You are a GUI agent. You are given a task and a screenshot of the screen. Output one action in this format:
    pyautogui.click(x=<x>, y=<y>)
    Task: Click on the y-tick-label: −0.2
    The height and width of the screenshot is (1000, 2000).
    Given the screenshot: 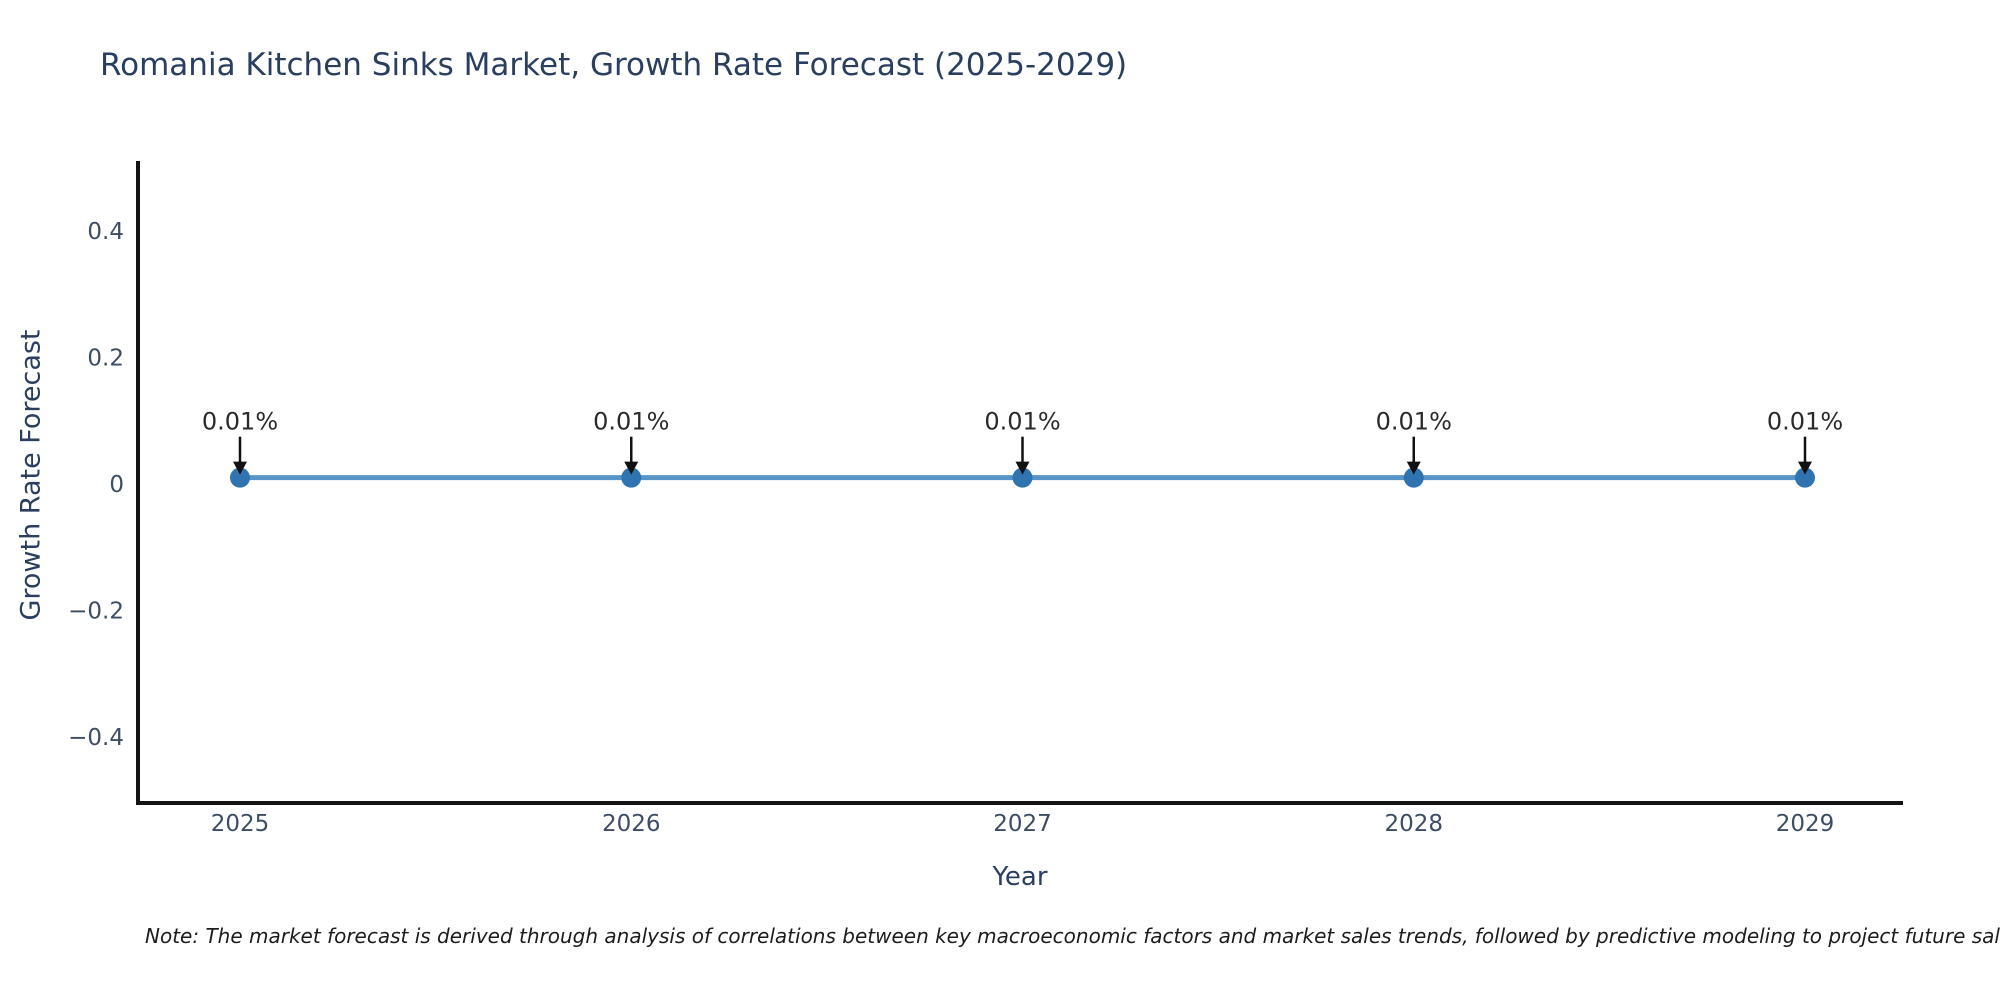 What is the action you would take?
    pyautogui.click(x=96, y=612)
    